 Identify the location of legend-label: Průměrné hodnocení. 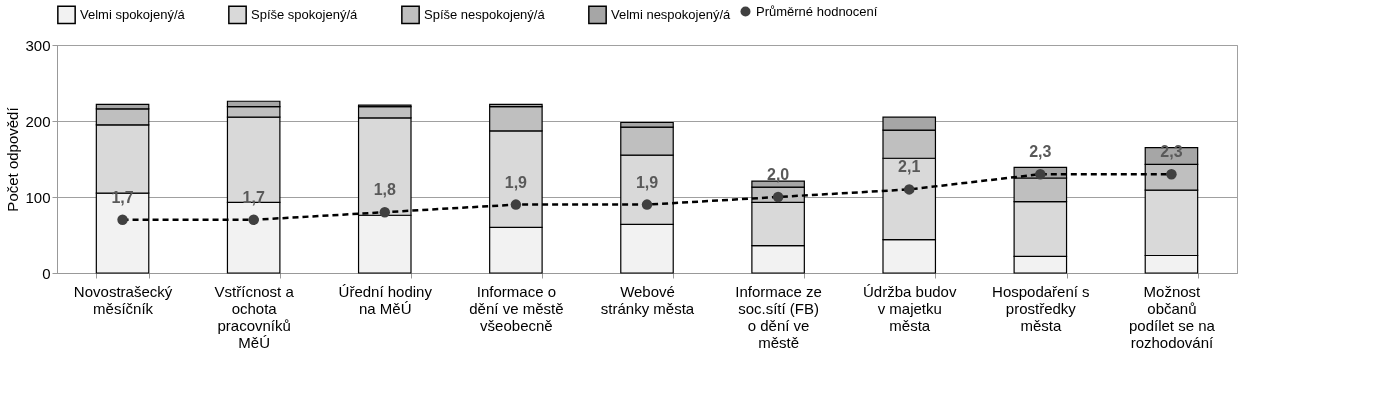
(817, 11).